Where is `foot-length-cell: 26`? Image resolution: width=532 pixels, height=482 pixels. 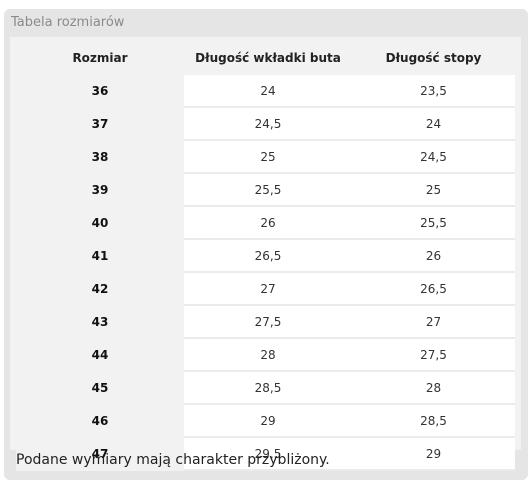
foot-length-cell: 26 is located at coordinates (433, 256).